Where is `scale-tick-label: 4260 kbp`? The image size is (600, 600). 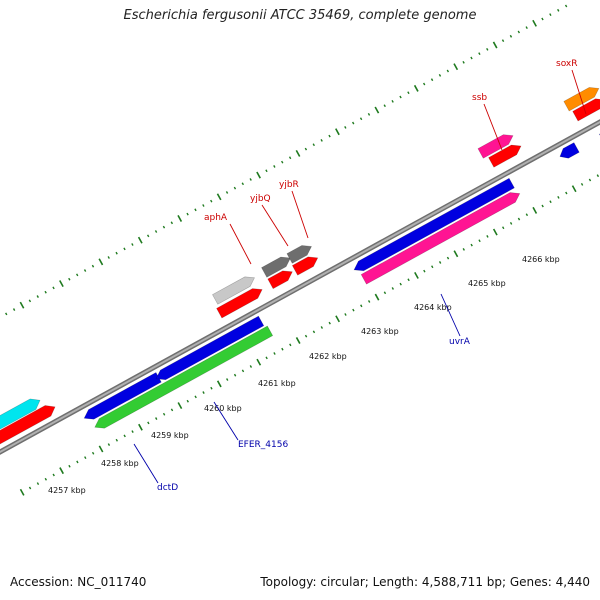 scale-tick-label: 4260 kbp is located at coordinates (223, 408).